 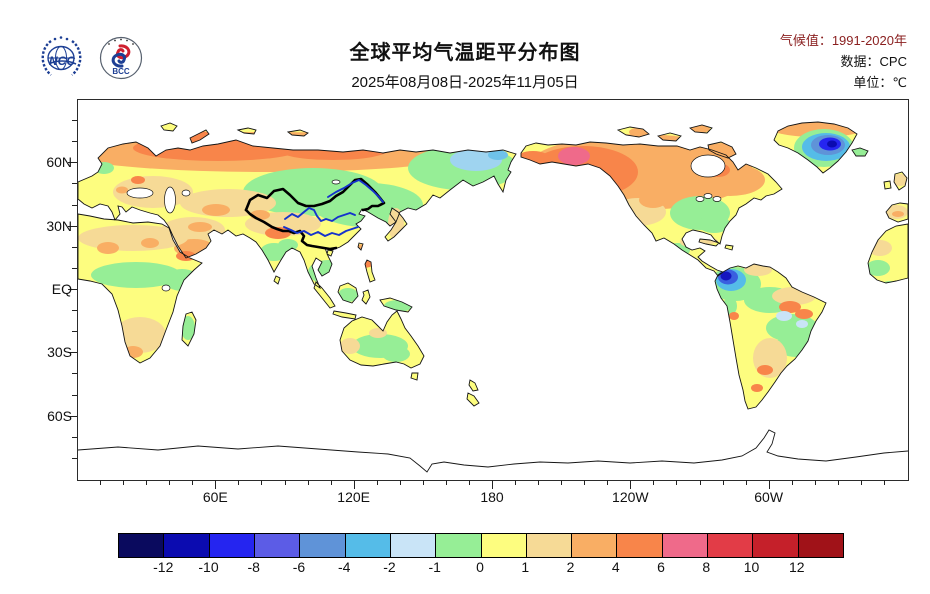 I want to click on latitude-axis, so click(x=71, y=289).